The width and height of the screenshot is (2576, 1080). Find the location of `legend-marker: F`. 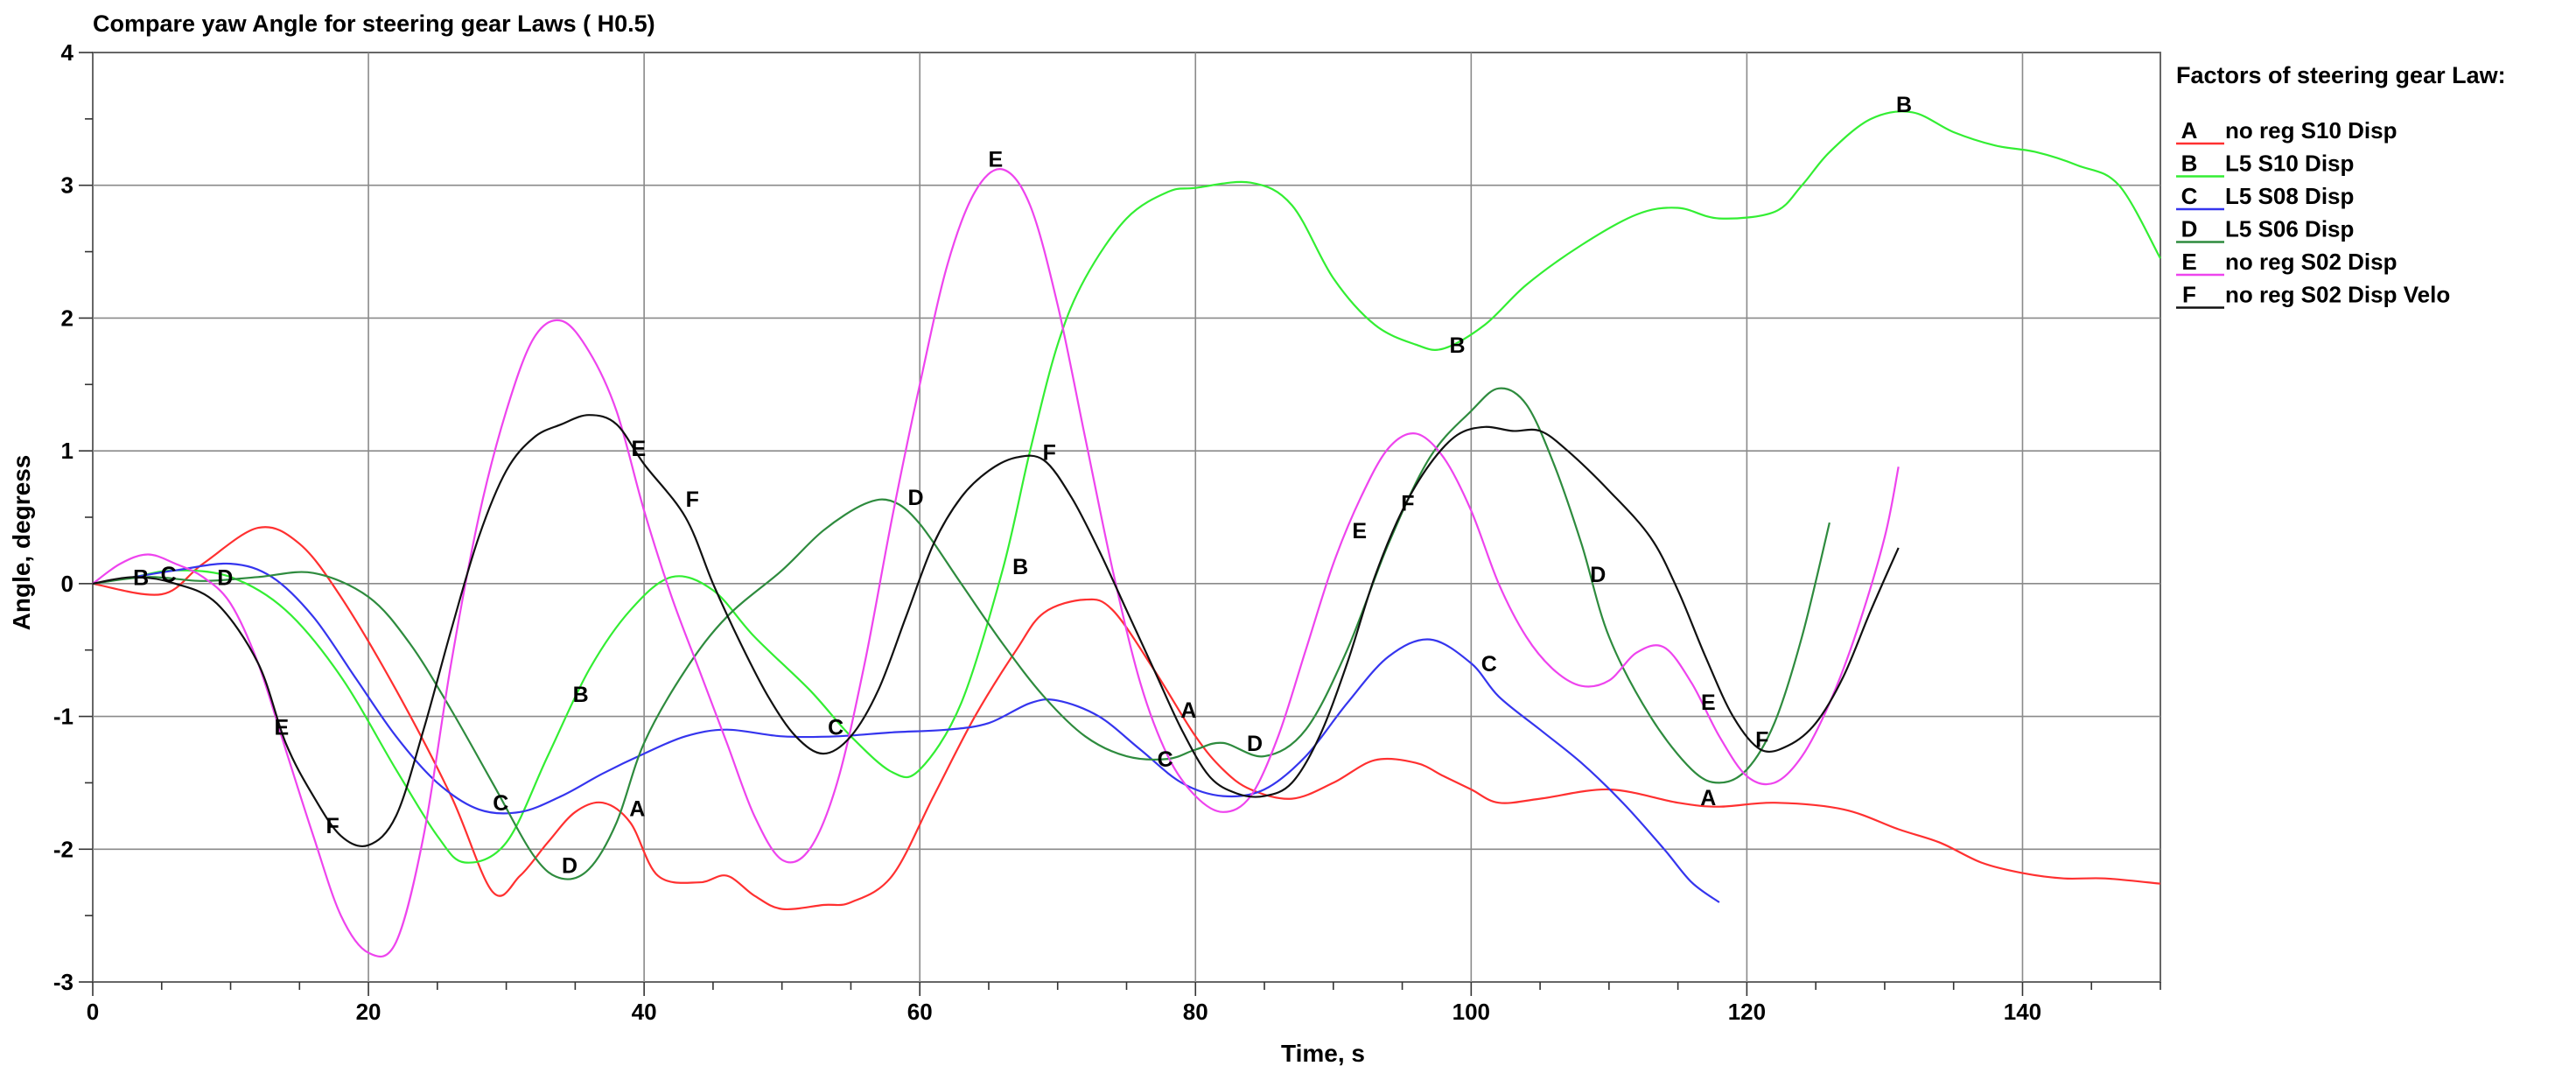

legend-marker: F is located at coordinates (2189, 295).